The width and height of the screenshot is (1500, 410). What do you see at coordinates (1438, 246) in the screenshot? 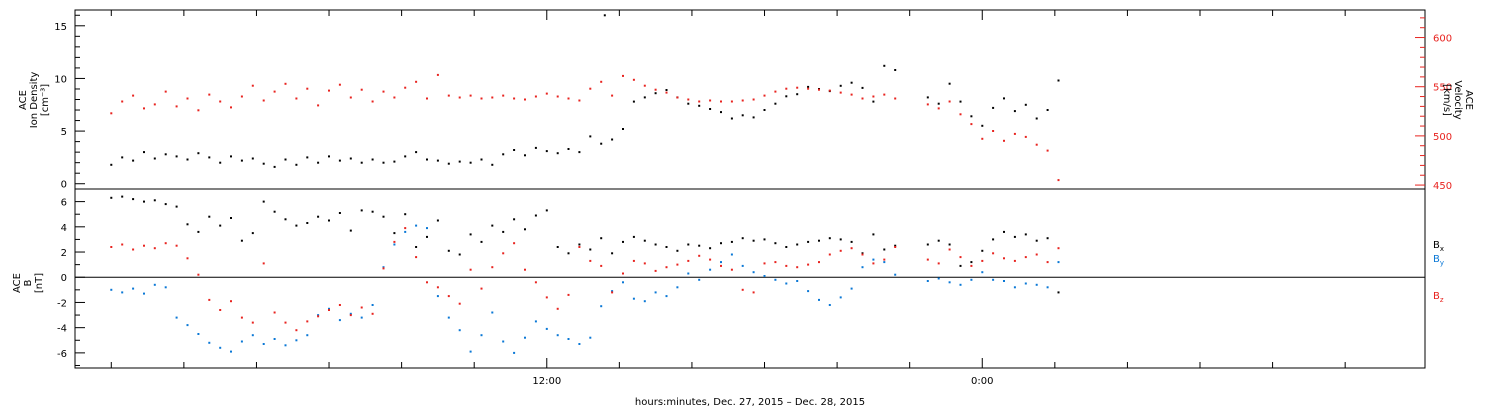
I see `legend-bx: Bx` at bounding box center [1438, 246].